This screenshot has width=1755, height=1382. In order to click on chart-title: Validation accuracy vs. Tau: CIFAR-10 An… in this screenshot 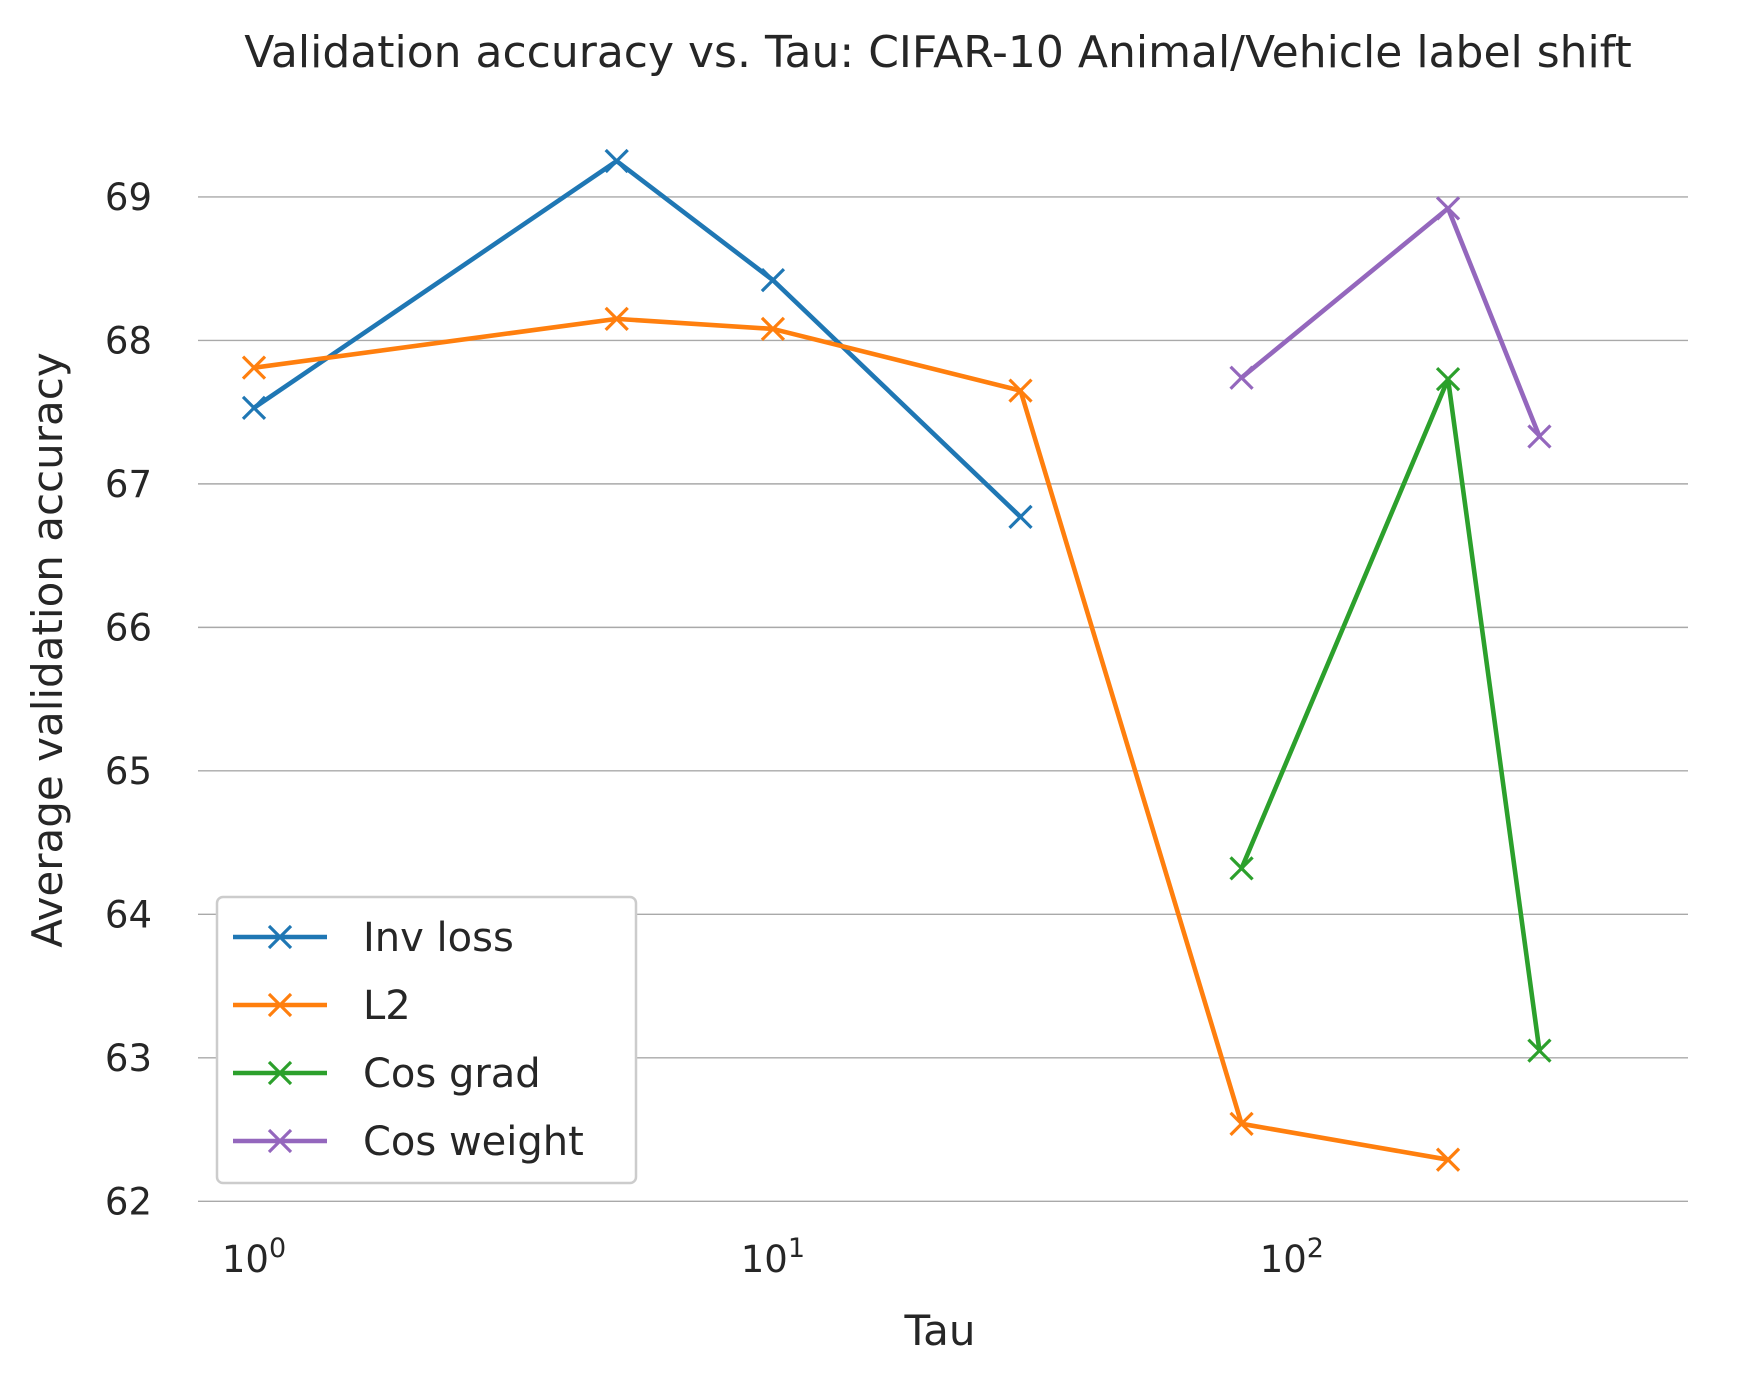, I will do `click(937, 52)`.